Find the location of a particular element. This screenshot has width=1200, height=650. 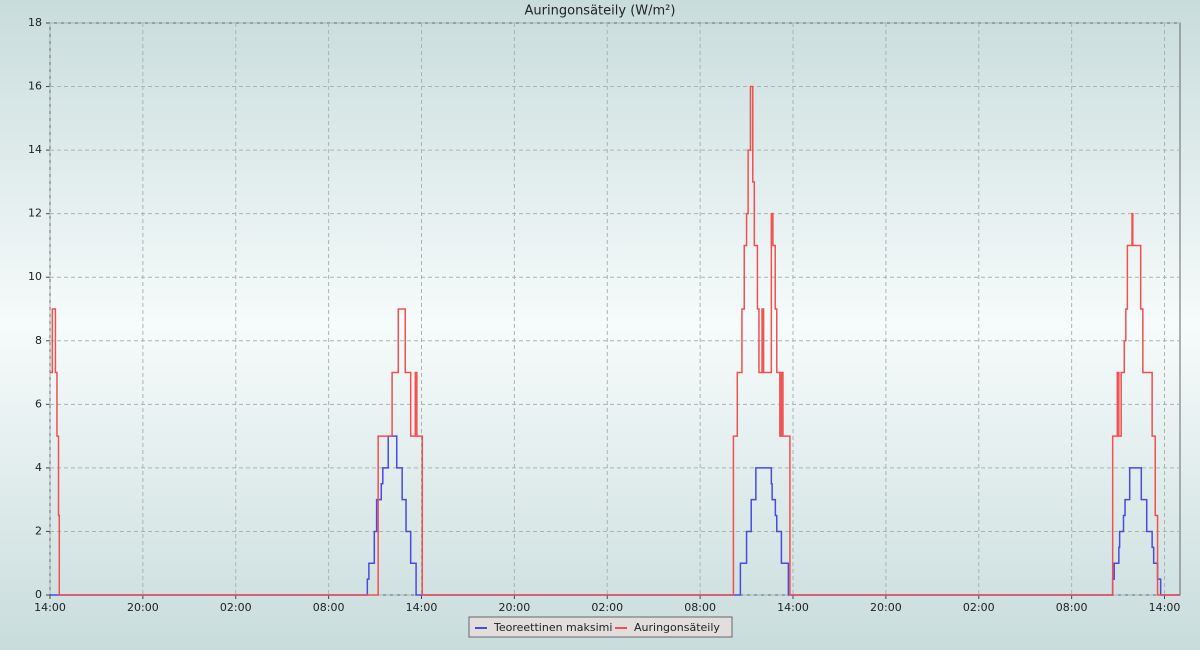

y-tick-label: 4 is located at coordinates (38, 467).